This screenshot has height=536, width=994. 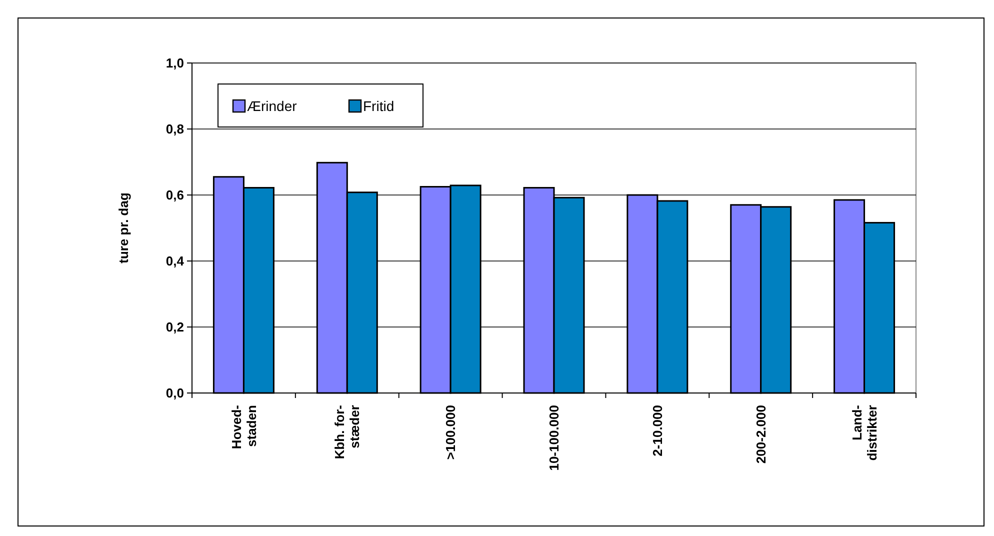 I want to click on x-tick-label: 2-10.000, so click(x=657, y=430).